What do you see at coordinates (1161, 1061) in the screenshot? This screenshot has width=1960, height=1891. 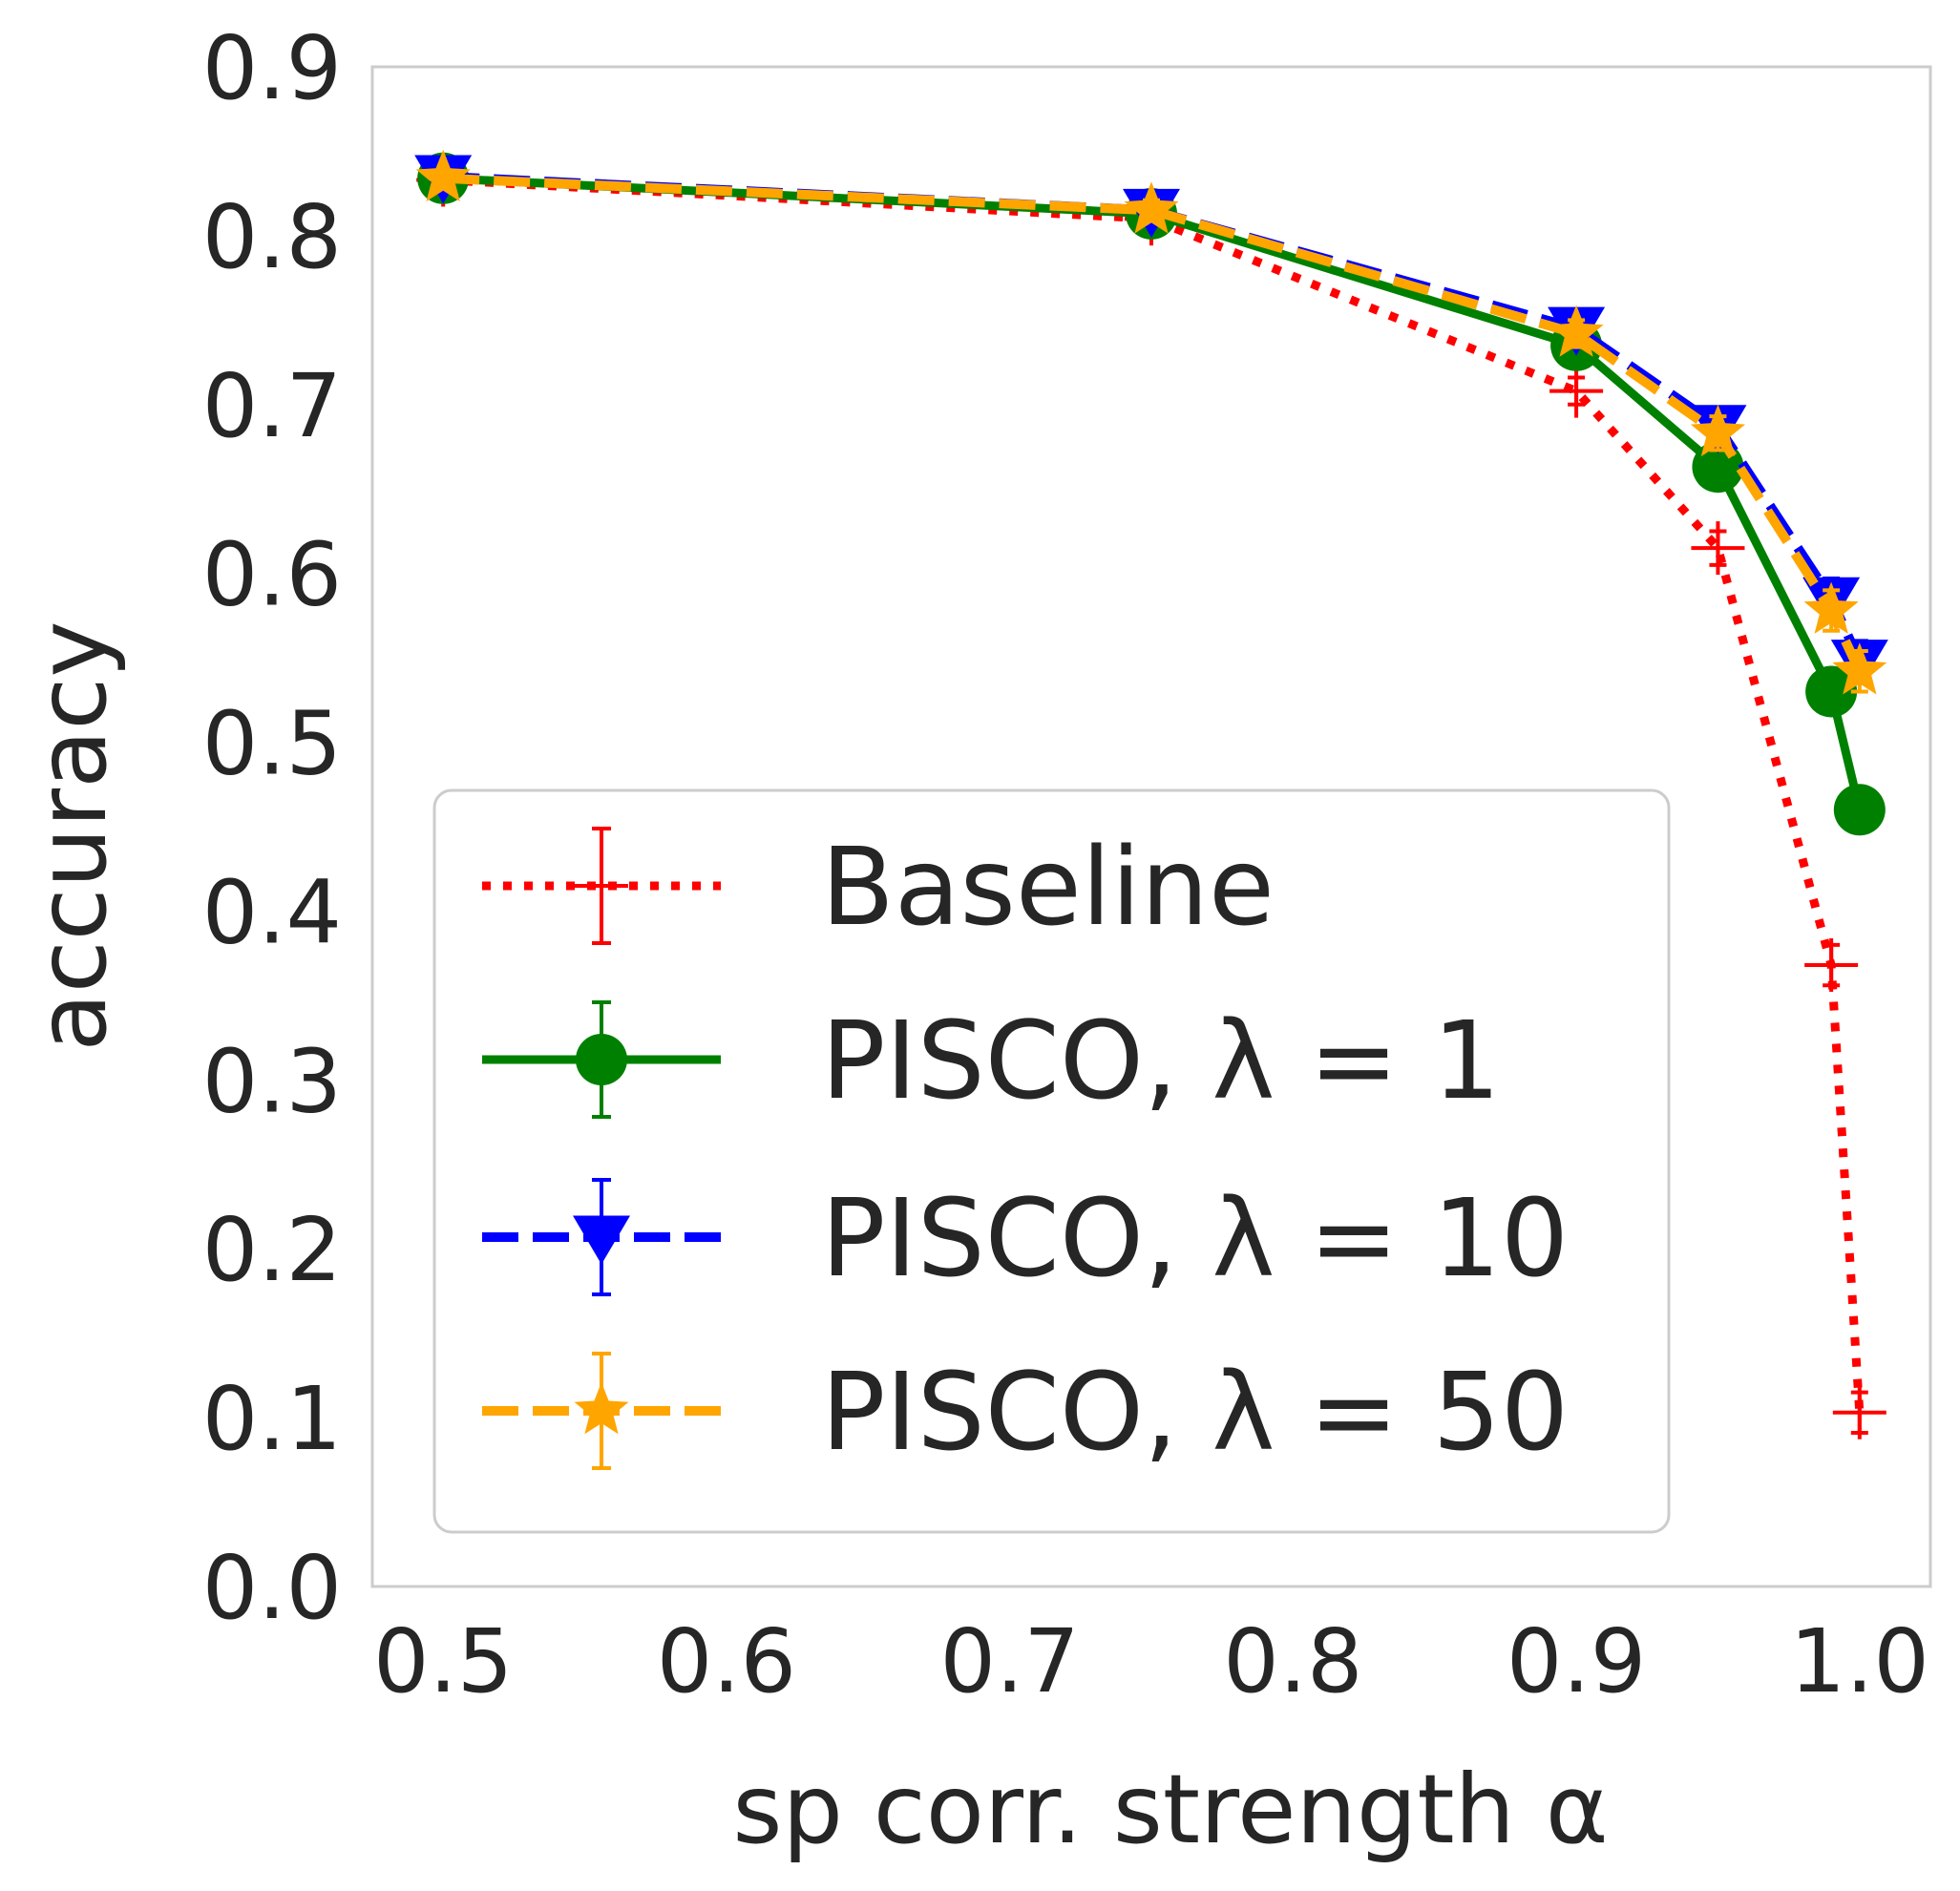 I see `legend-label: PISCO, λ = 1` at bounding box center [1161, 1061].